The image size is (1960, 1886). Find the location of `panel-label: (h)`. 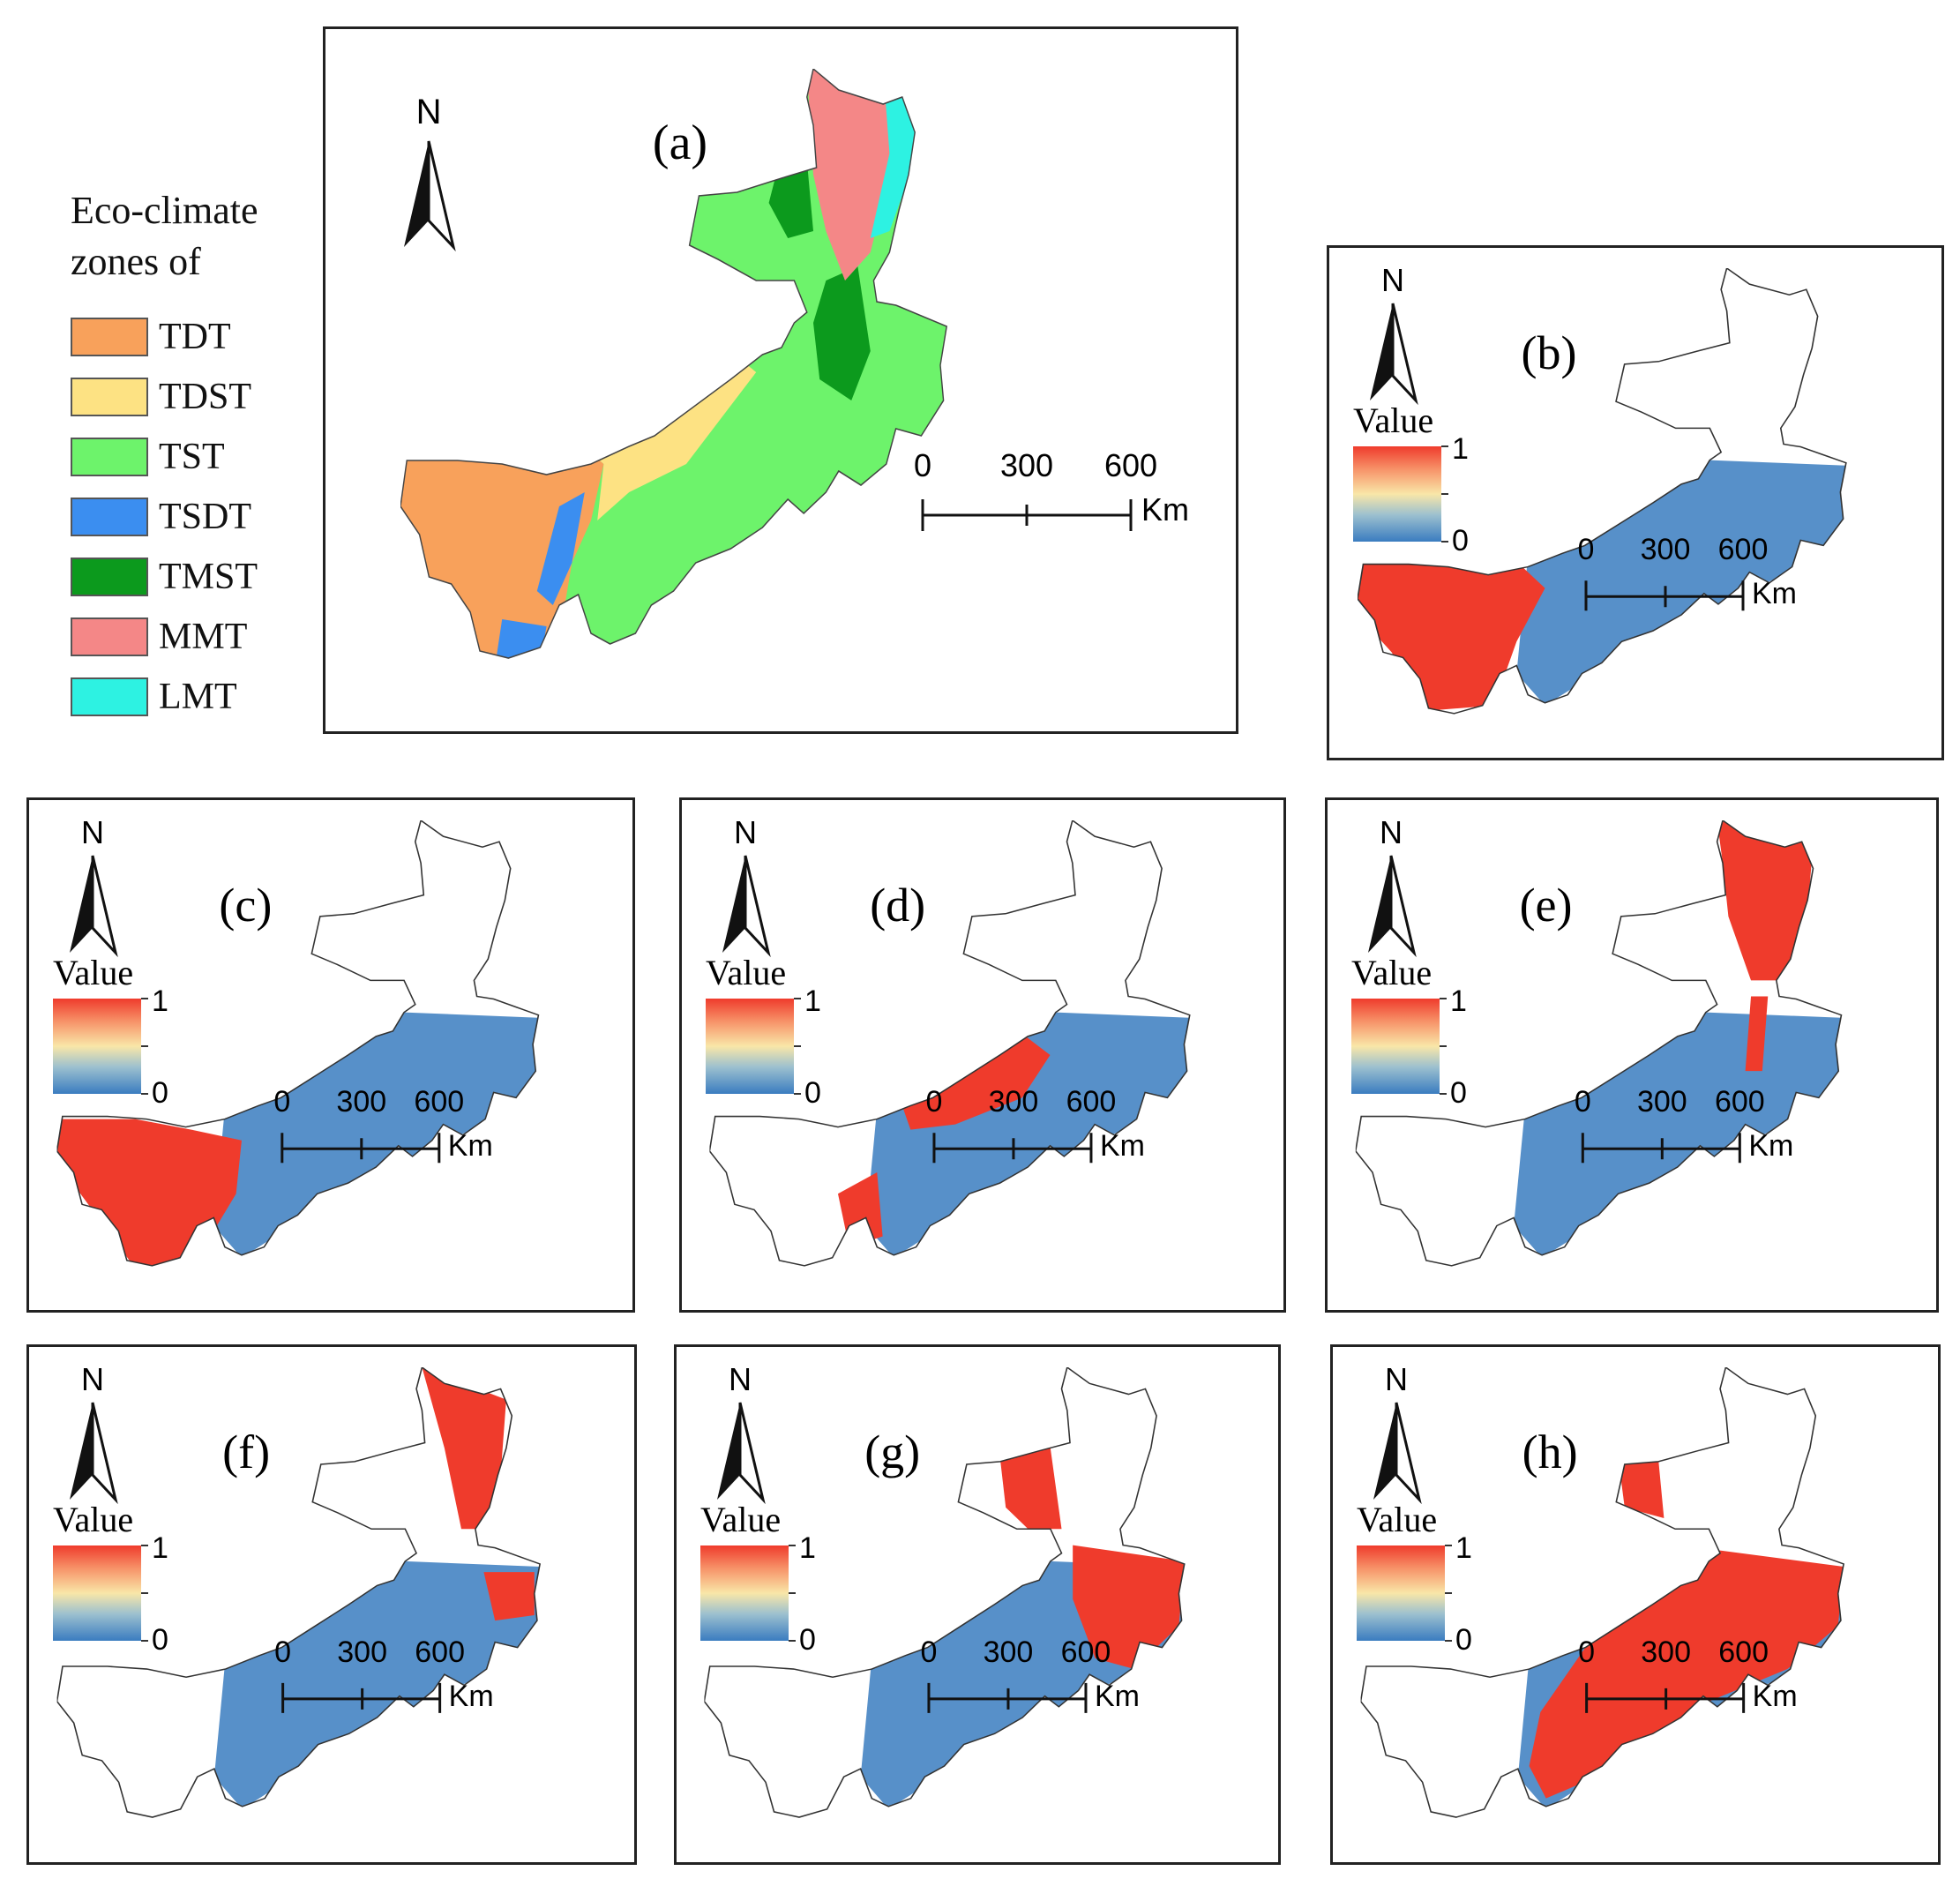

panel-label: (h) is located at coordinates (1550, 1452).